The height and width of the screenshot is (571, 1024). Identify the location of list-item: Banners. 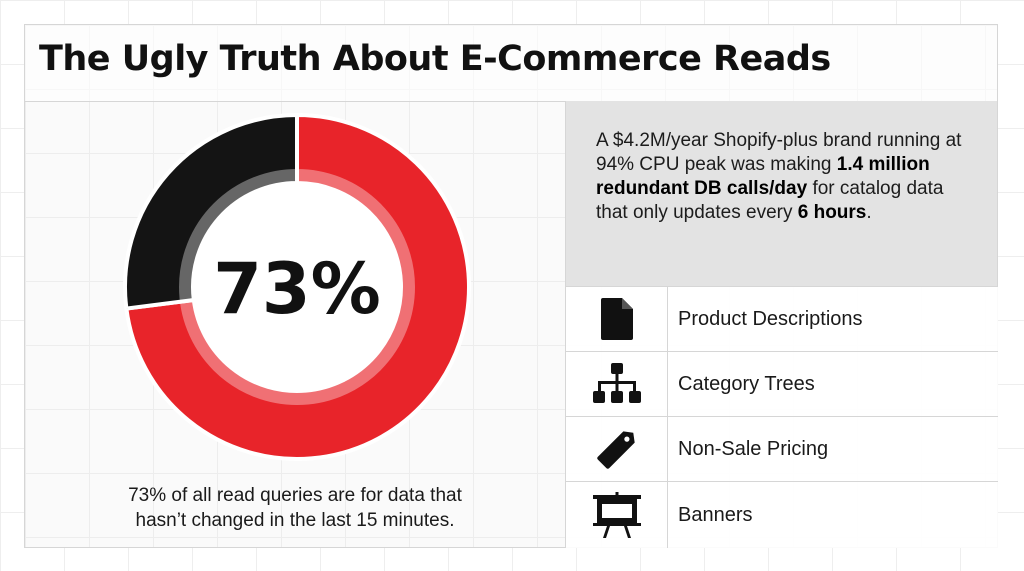
(782, 515).